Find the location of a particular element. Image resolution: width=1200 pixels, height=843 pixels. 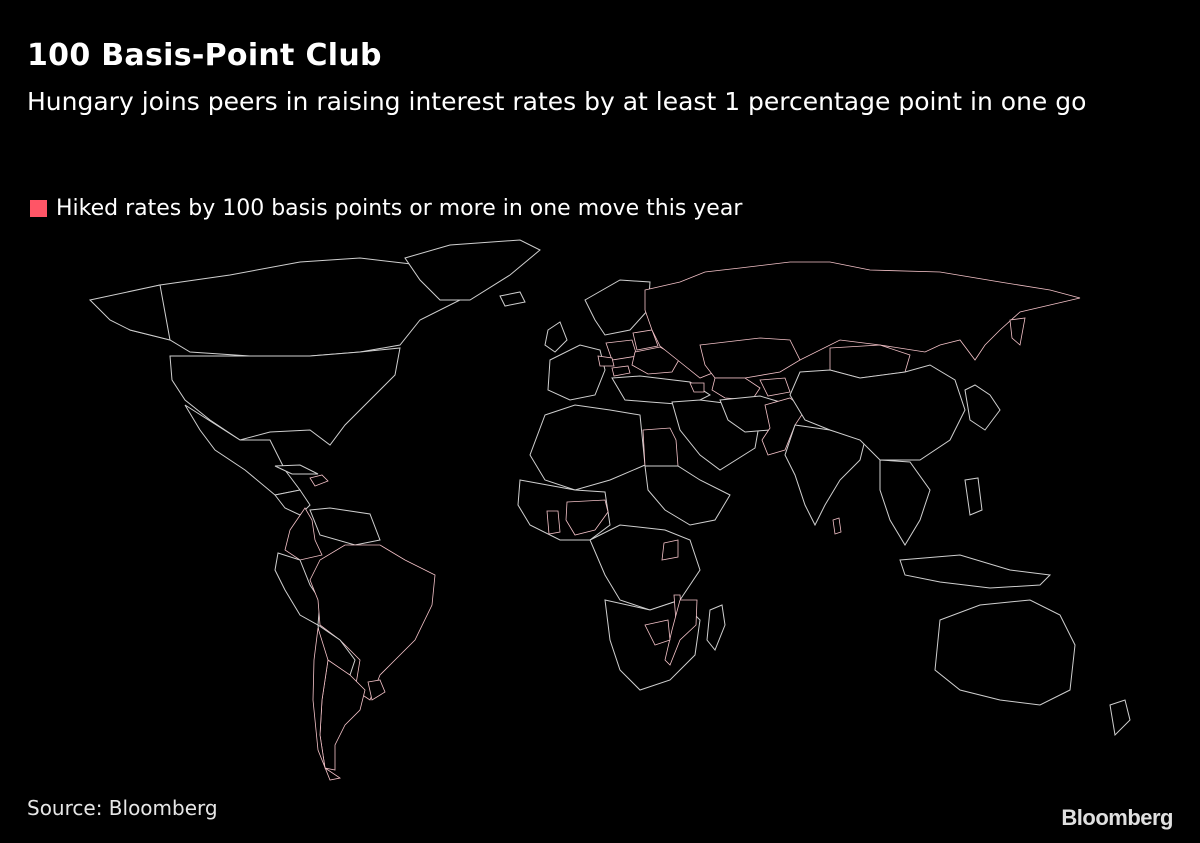

country-uruguay is located at coordinates (376, 690).